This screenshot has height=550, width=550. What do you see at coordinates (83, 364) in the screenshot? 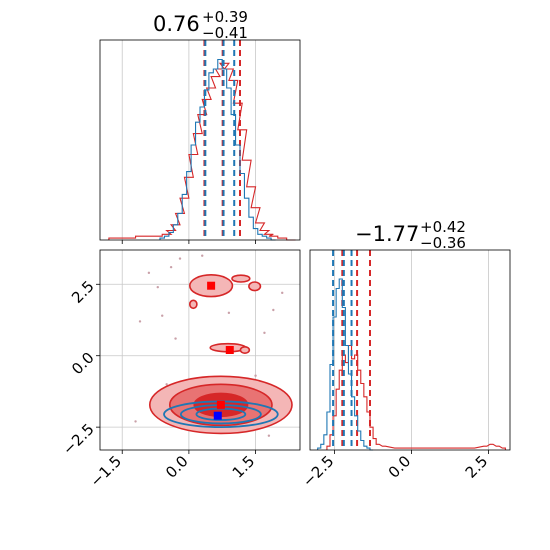
I see `contour-ytick-label-1: 0.0` at bounding box center [83, 364].